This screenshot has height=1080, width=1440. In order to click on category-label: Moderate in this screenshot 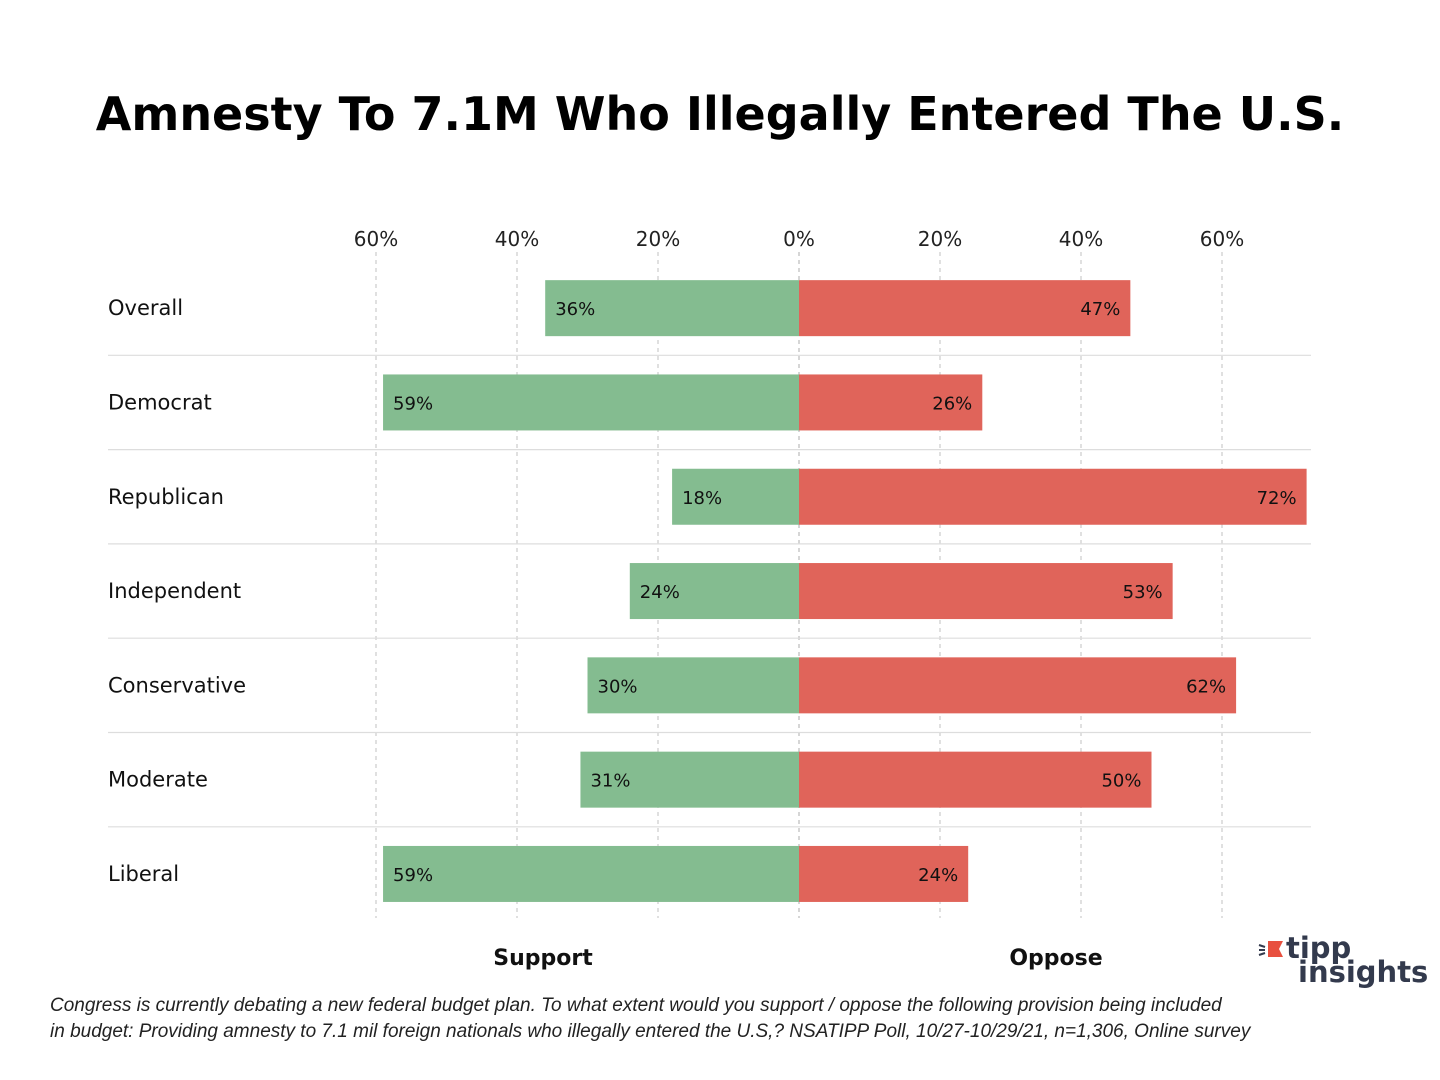, I will do `click(158, 780)`.